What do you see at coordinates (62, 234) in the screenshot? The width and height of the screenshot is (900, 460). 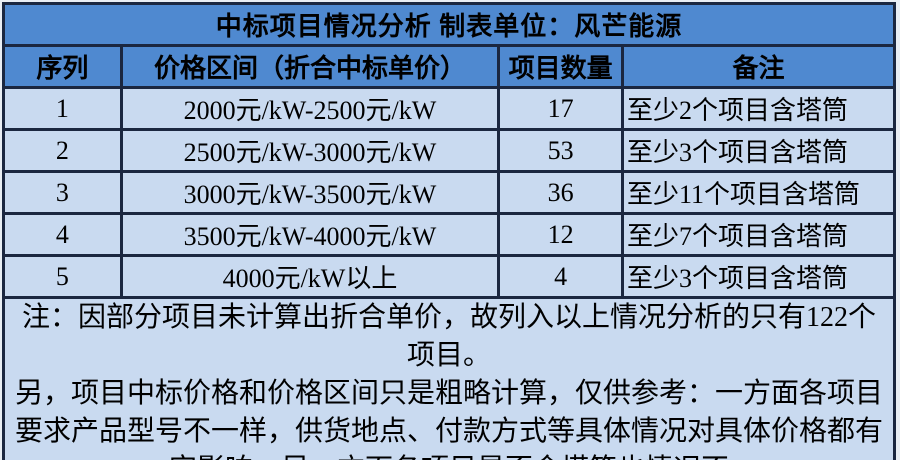 I see `cell-sequence: 4` at bounding box center [62, 234].